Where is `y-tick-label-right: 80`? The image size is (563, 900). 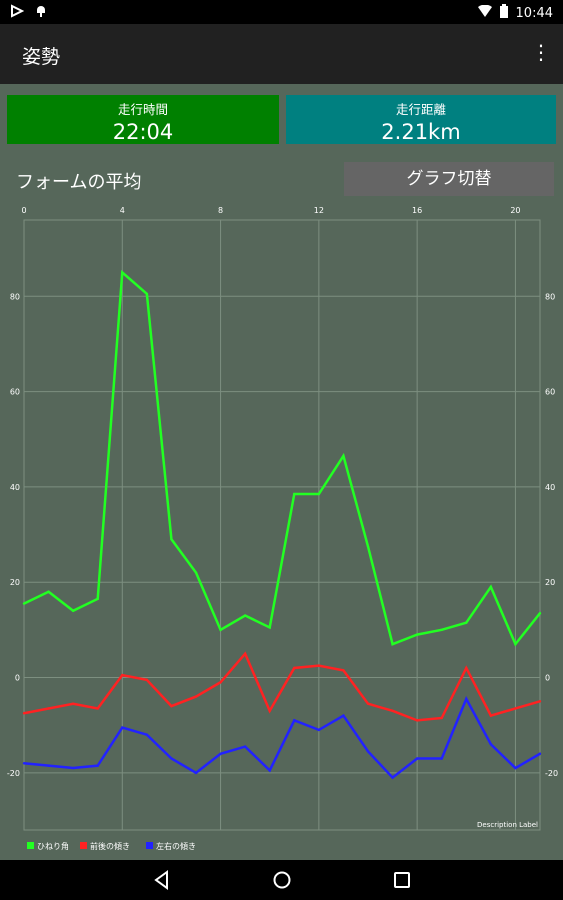
y-tick-label-right: 80 is located at coordinates (550, 296).